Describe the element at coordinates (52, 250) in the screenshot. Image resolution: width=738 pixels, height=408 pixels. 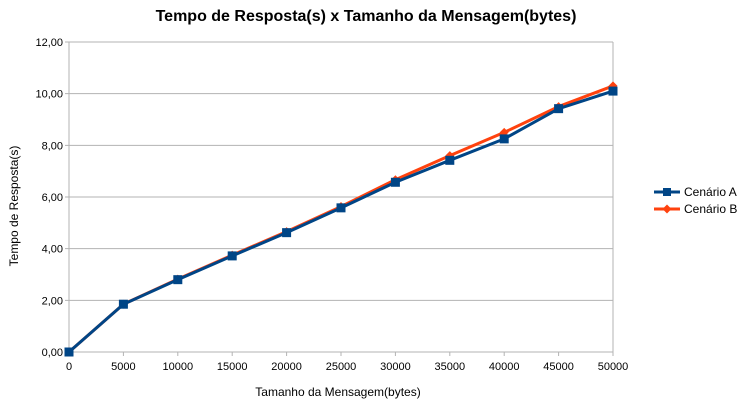
I see `y-tick-label: 4,00` at that location.